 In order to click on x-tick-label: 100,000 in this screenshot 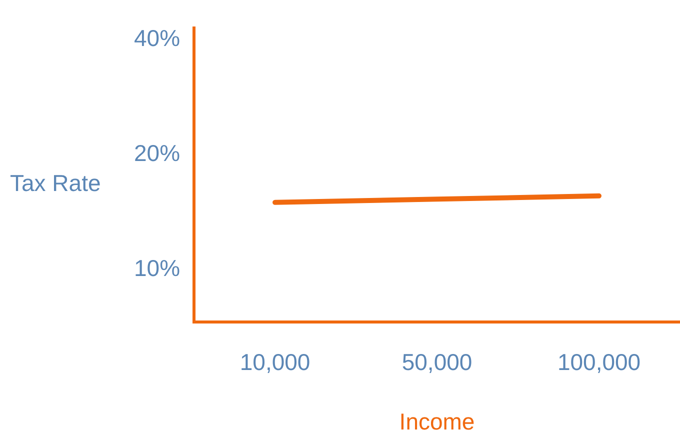, I will do `click(599, 361)`.